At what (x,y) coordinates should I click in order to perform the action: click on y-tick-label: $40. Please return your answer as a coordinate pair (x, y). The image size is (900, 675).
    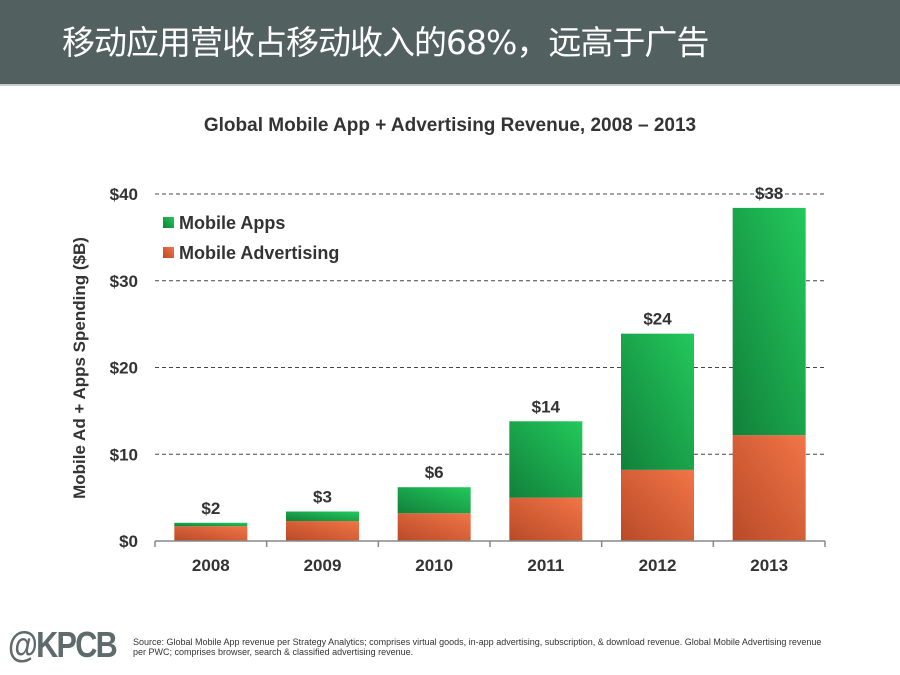
    Looking at the image, I should click on (124, 194).